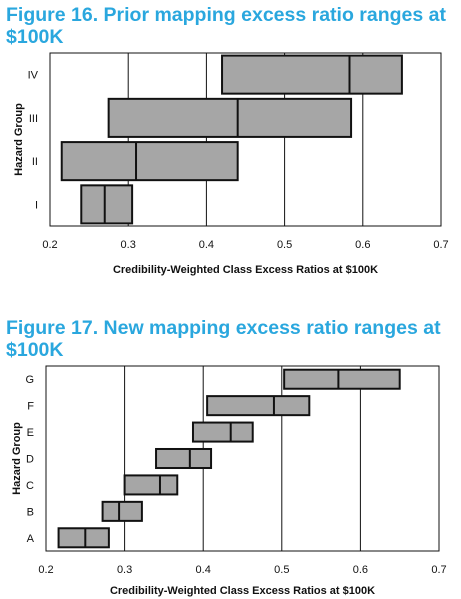 This screenshot has height=599, width=461. I want to click on range-box-G, so click(342, 379).